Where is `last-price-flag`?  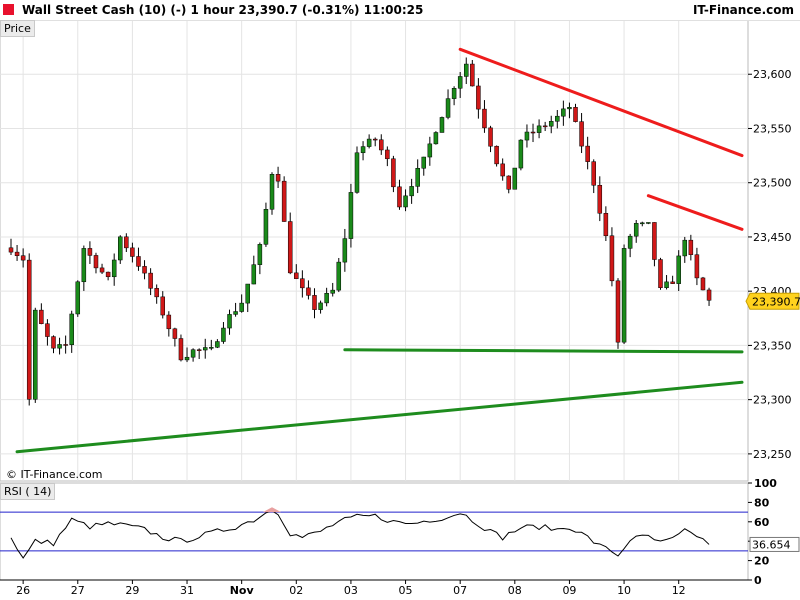
last-price-flag is located at coordinates (772, 301).